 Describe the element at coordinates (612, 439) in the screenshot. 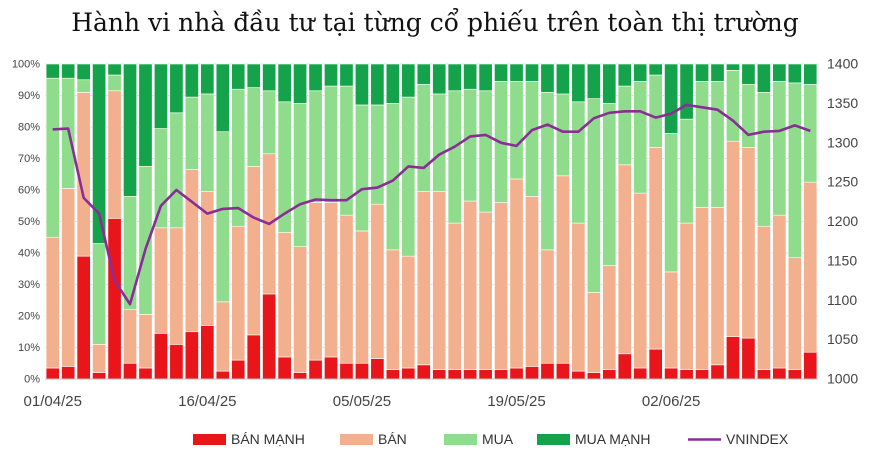

I see `legend-label: MUA MẠNH` at that location.